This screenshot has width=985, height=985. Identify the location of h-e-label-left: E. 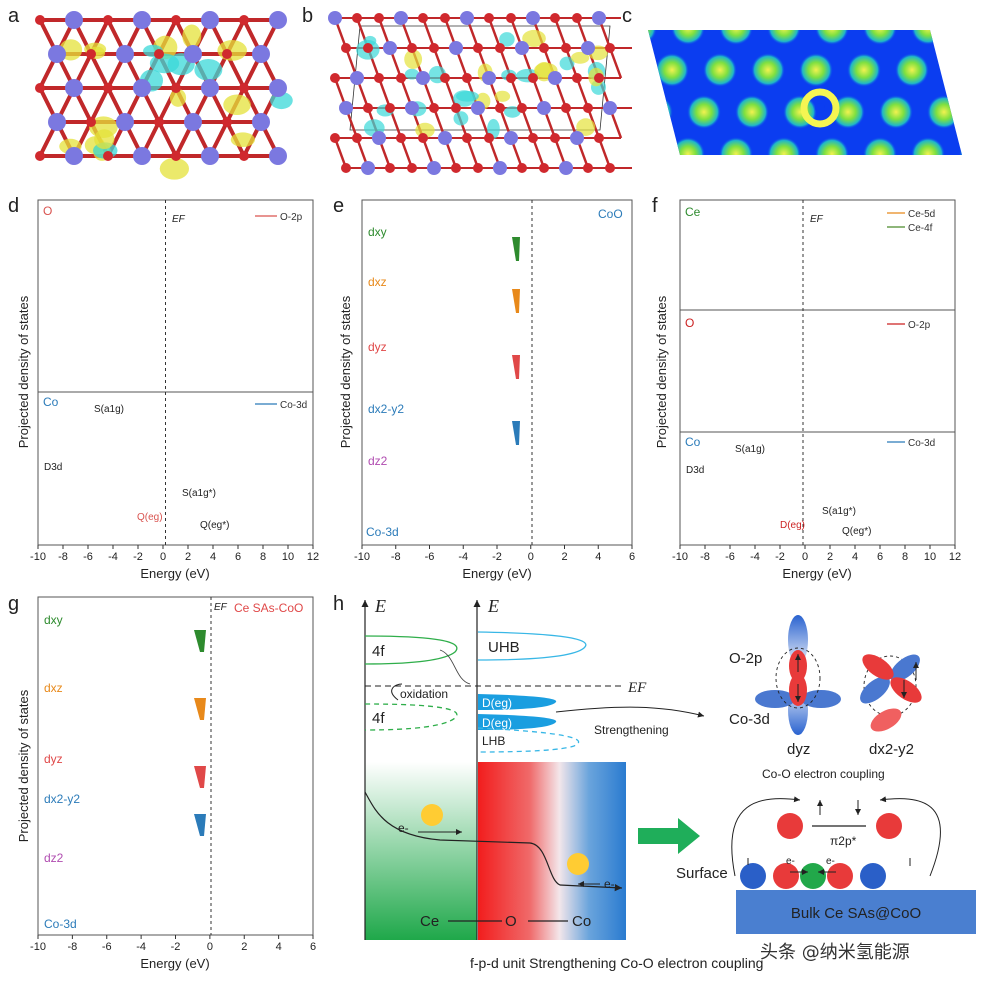
(380, 606).